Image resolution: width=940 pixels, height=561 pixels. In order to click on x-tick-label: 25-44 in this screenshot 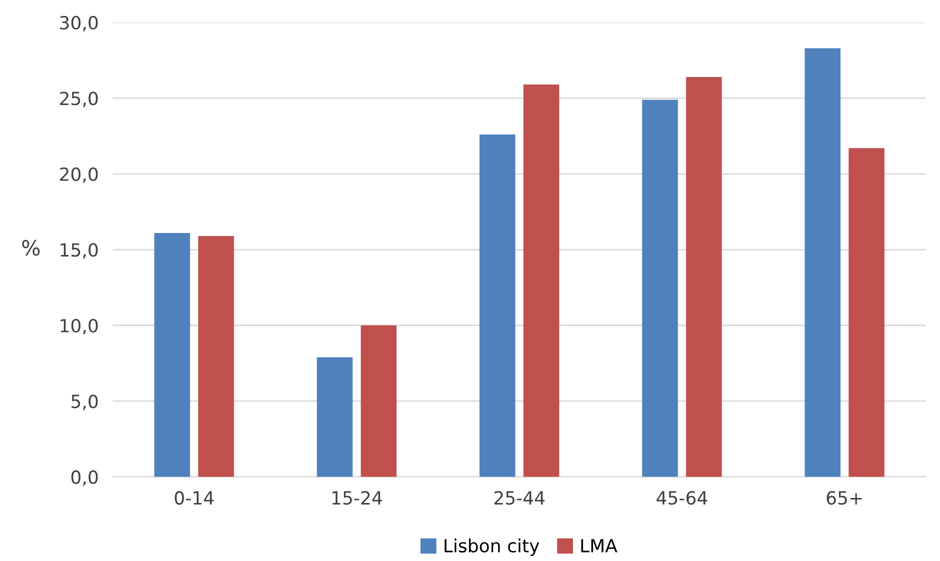, I will do `click(519, 498)`.